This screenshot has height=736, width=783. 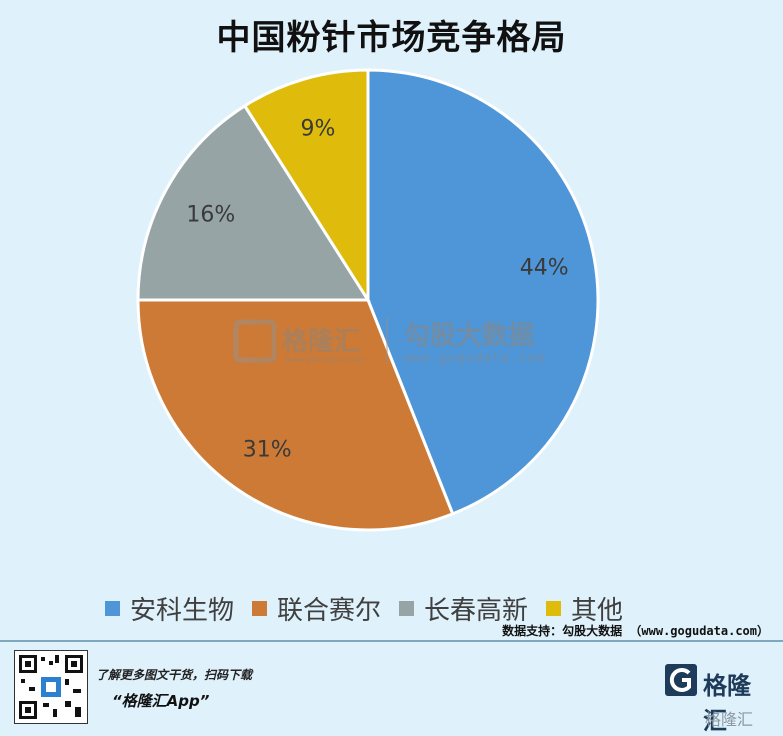 I want to click on legend-label: 长春高新, so click(x=476, y=611).